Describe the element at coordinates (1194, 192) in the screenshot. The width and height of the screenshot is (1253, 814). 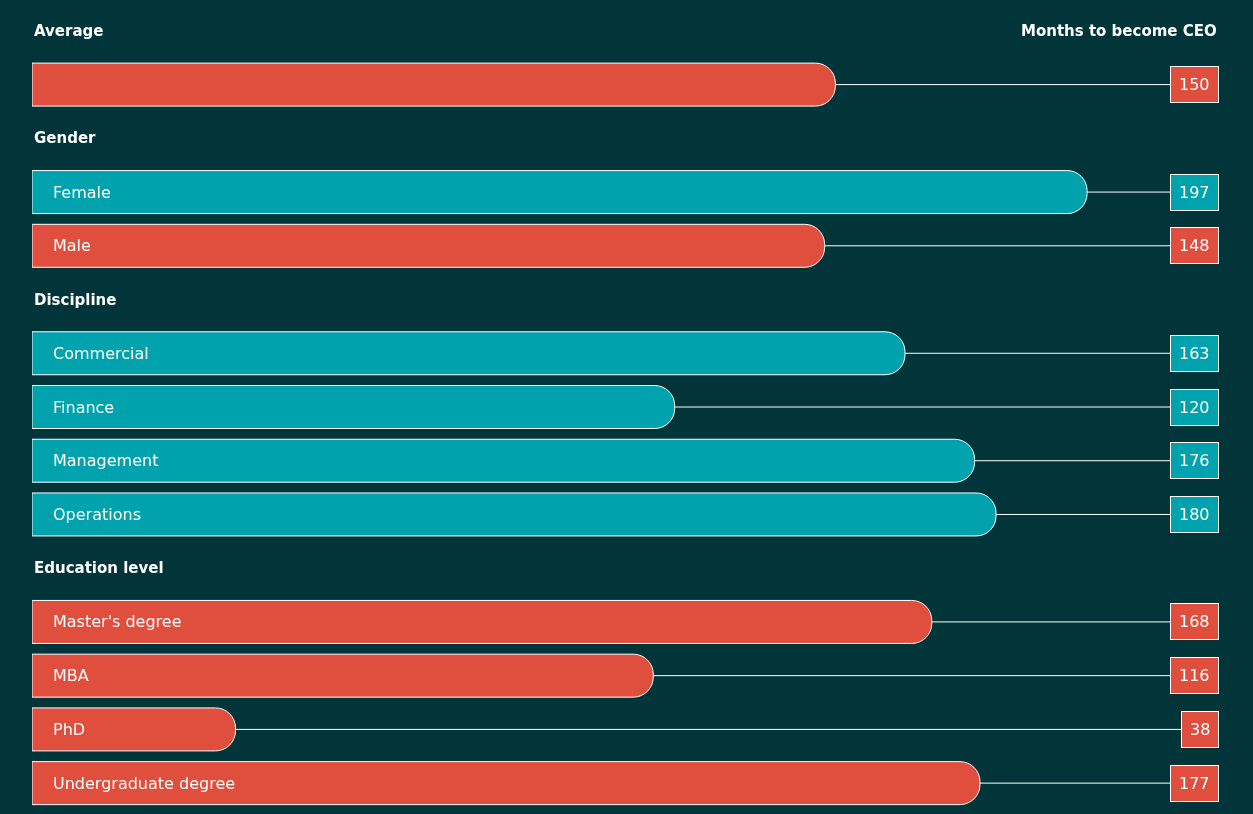
I see `data-label: 197` at that location.